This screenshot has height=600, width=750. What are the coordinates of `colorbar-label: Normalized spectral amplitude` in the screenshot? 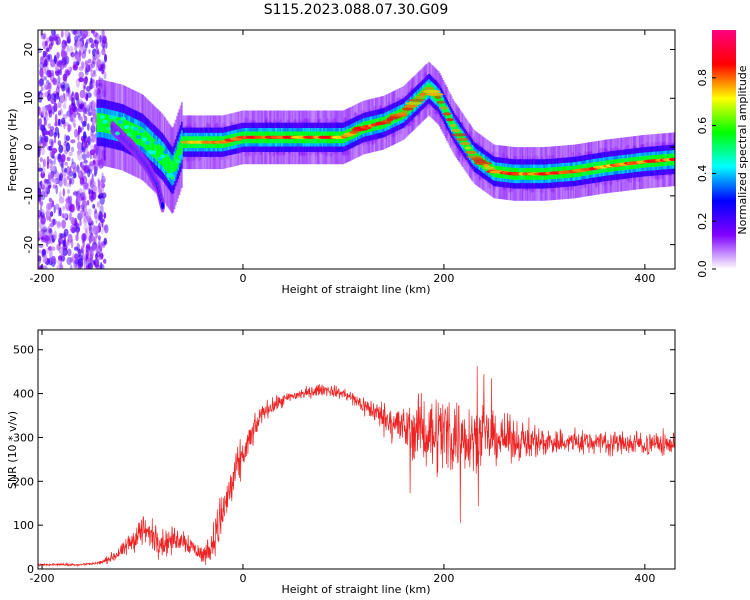 It's located at (742, 149).